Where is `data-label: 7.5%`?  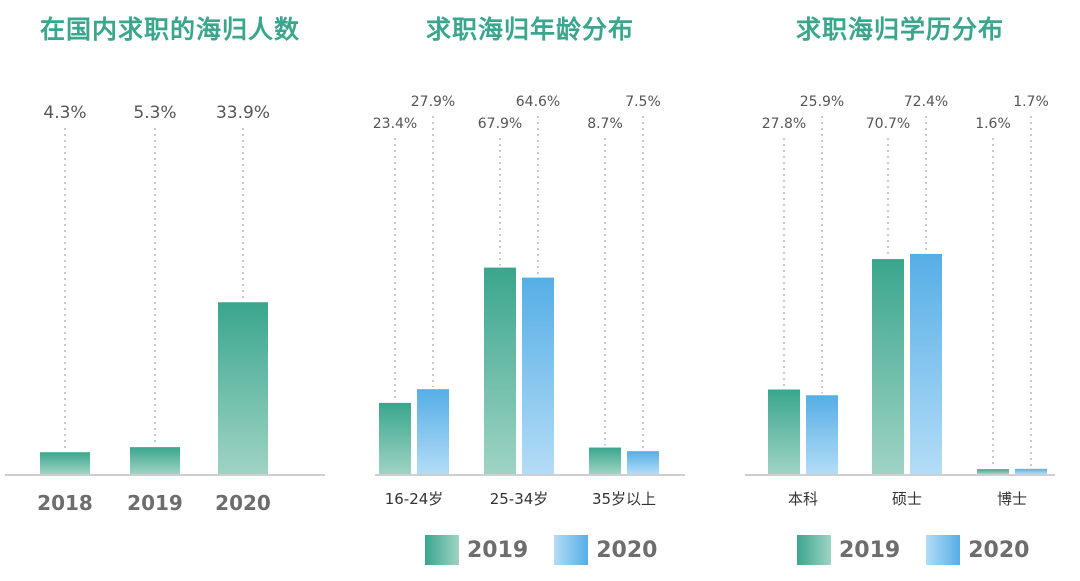
data-label: 7.5% is located at coordinates (643, 102).